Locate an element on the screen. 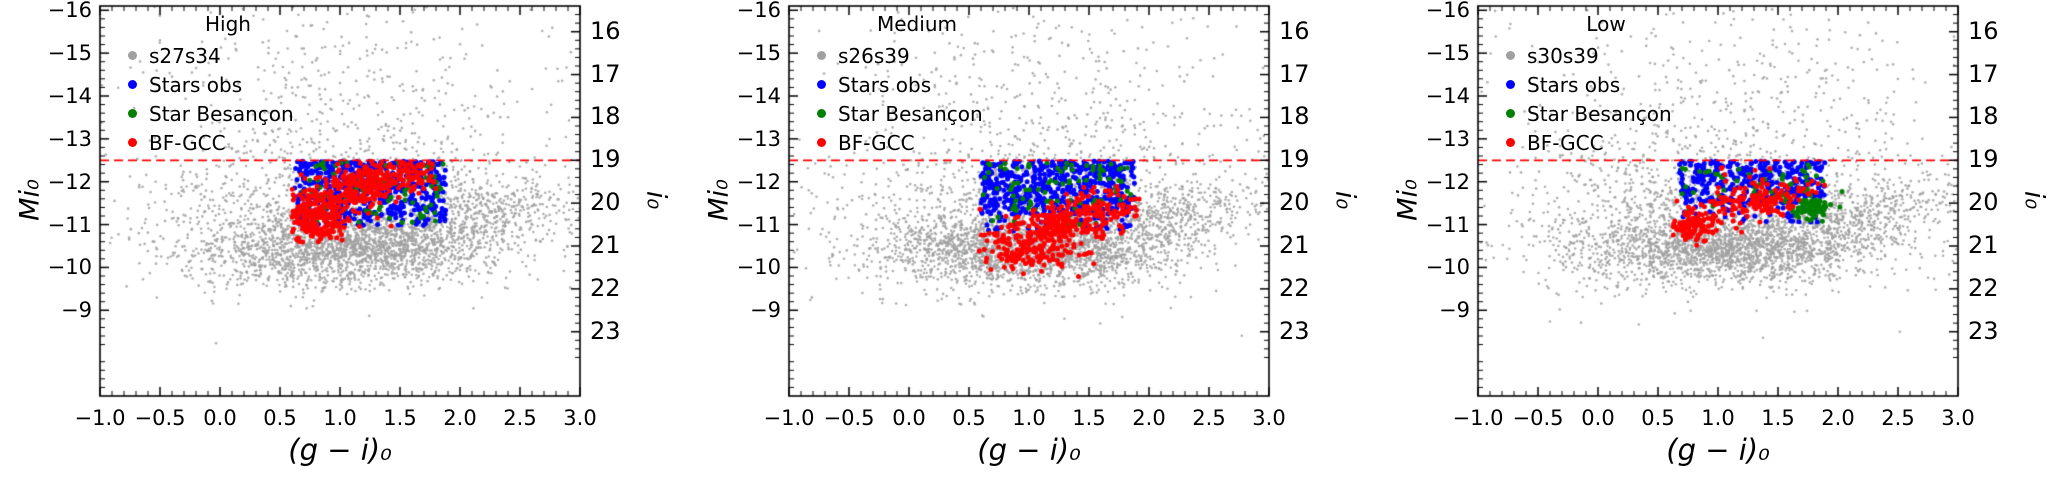 The height and width of the screenshot is (490, 2066). legend-title: High is located at coordinates (228, 24).